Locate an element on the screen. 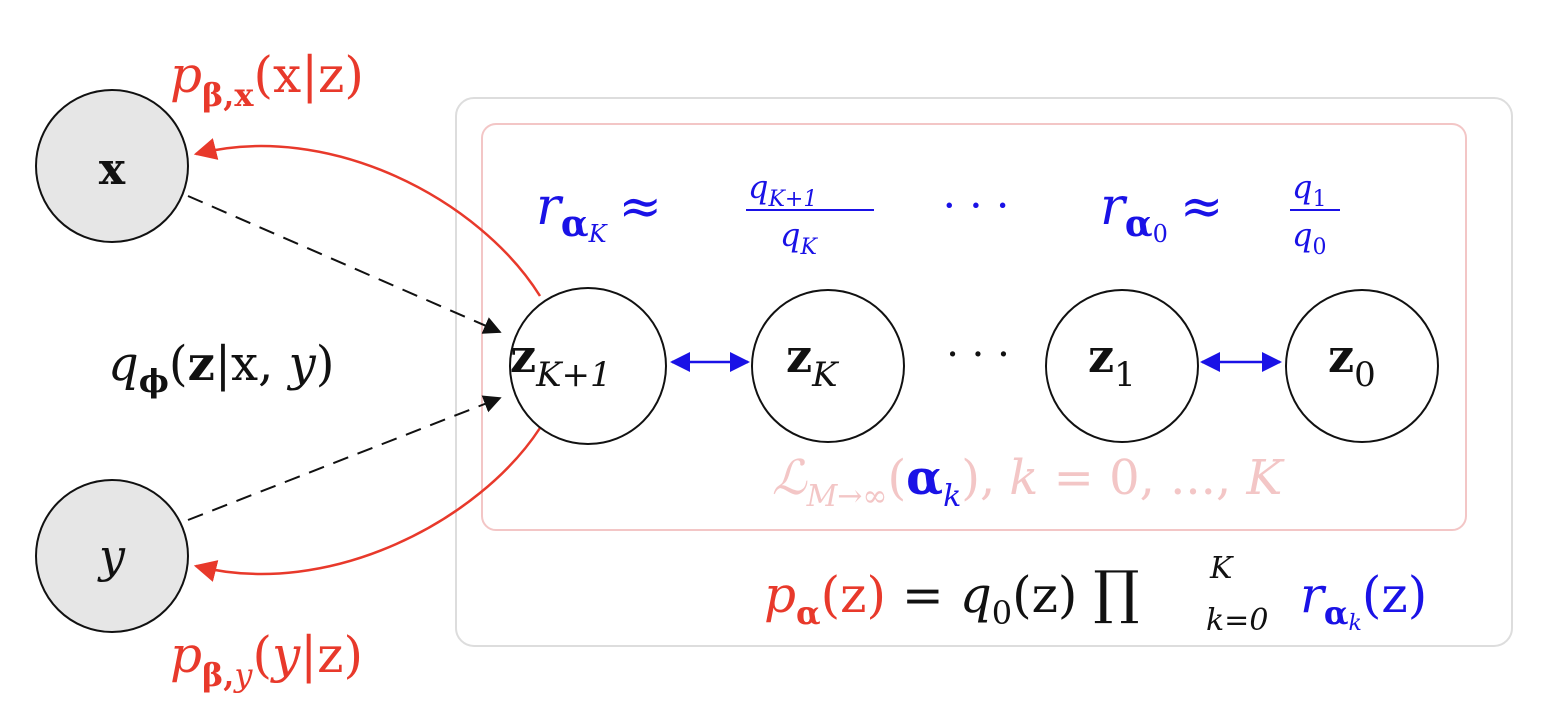 This screenshot has height=706, width=1554. svg-text: z1 is located at coordinates (1112, 362).